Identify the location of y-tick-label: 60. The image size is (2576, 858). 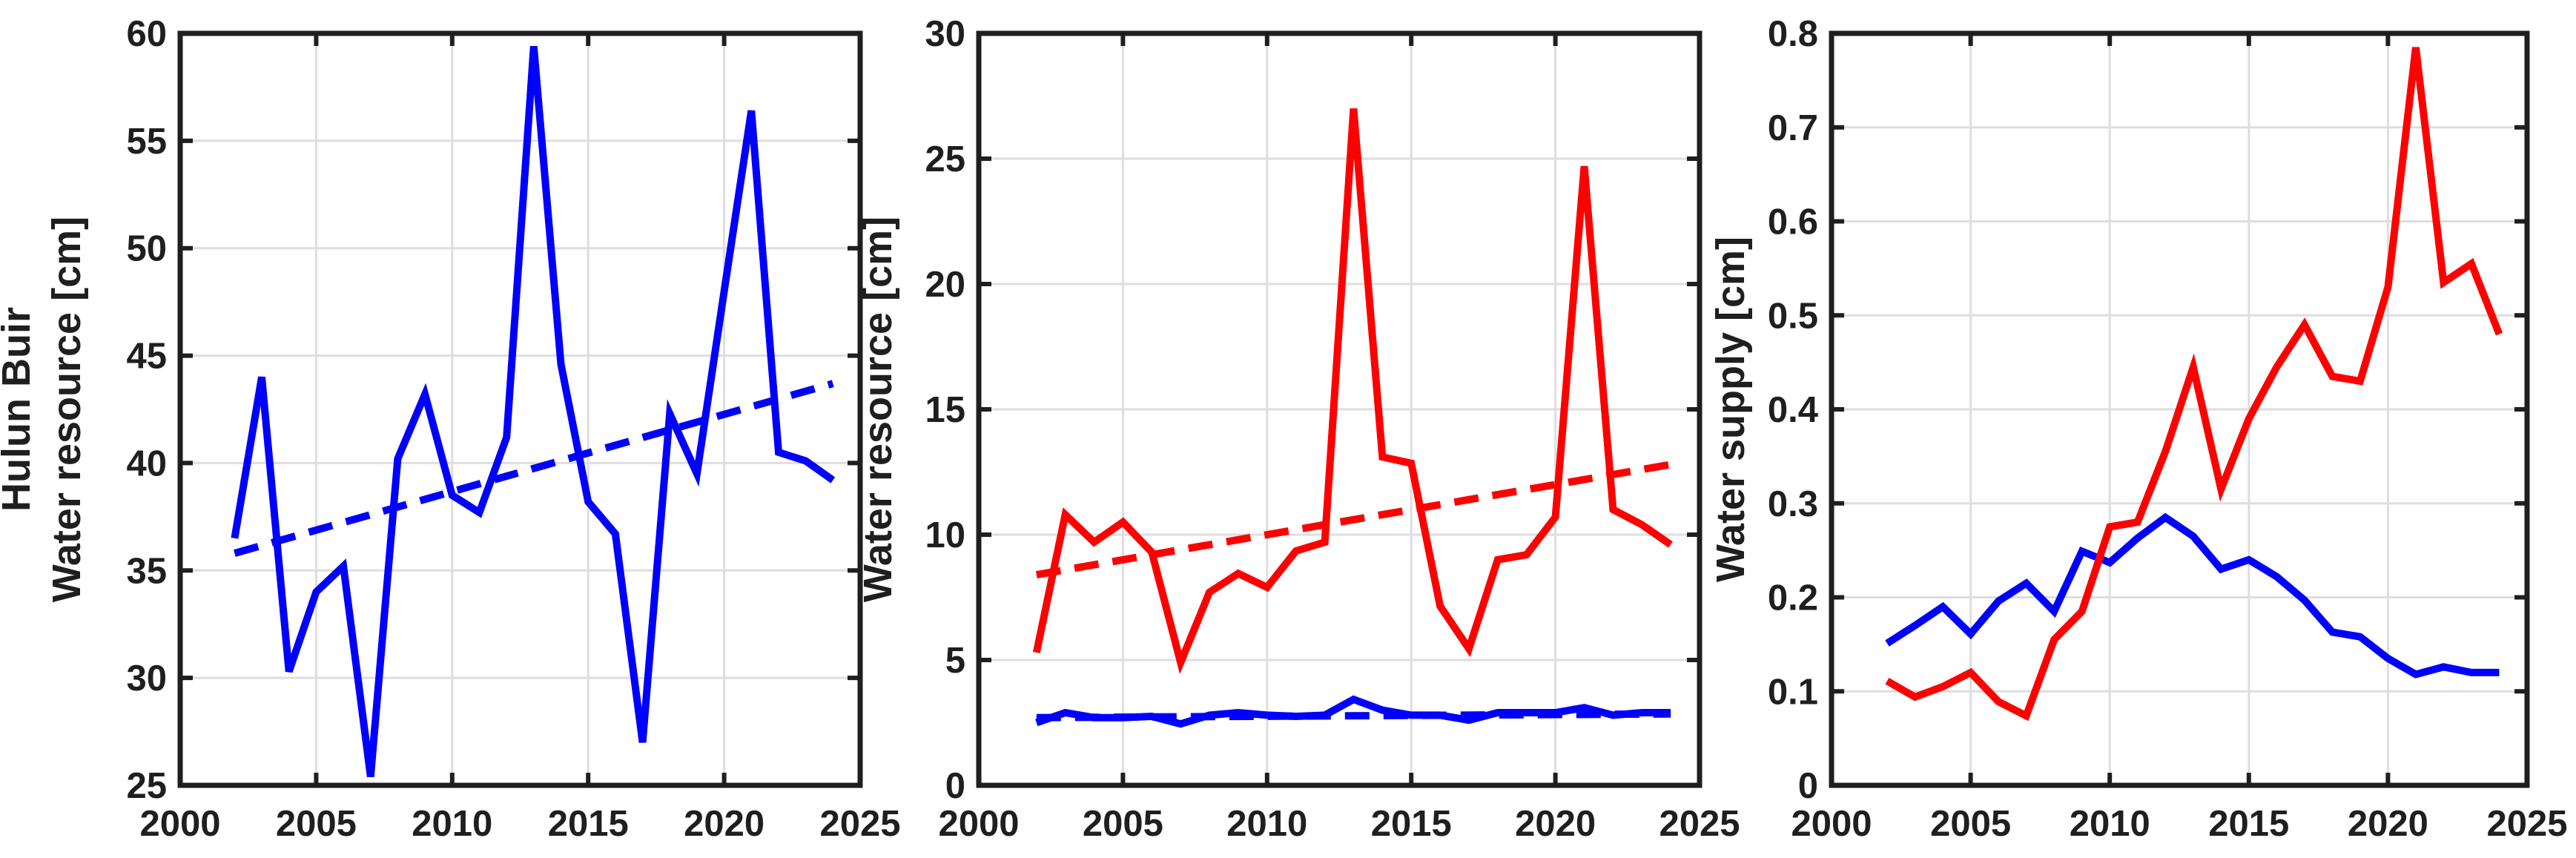
(146, 34).